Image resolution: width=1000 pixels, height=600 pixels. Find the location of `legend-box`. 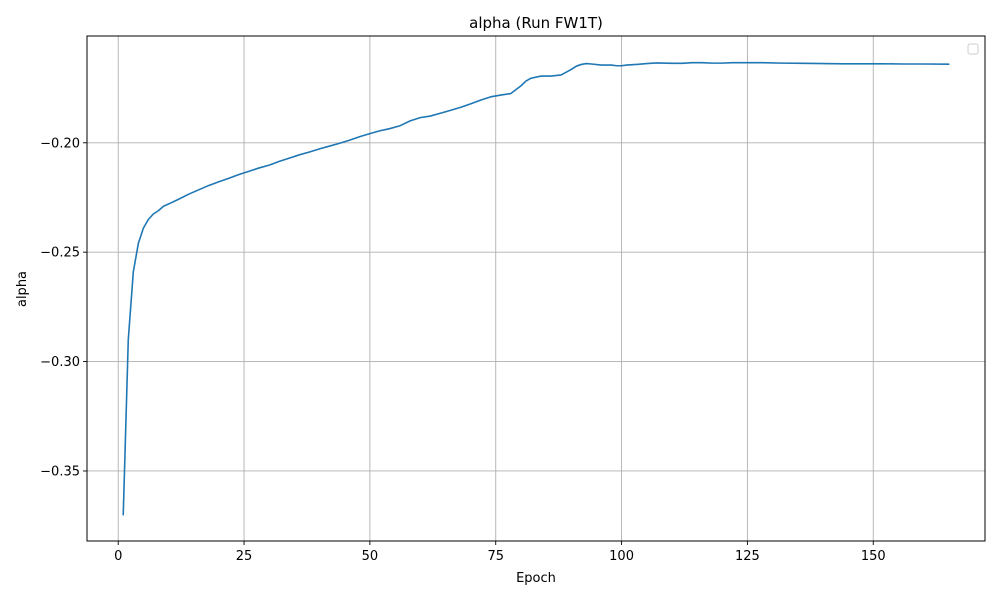

legend-box is located at coordinates (973, 49).